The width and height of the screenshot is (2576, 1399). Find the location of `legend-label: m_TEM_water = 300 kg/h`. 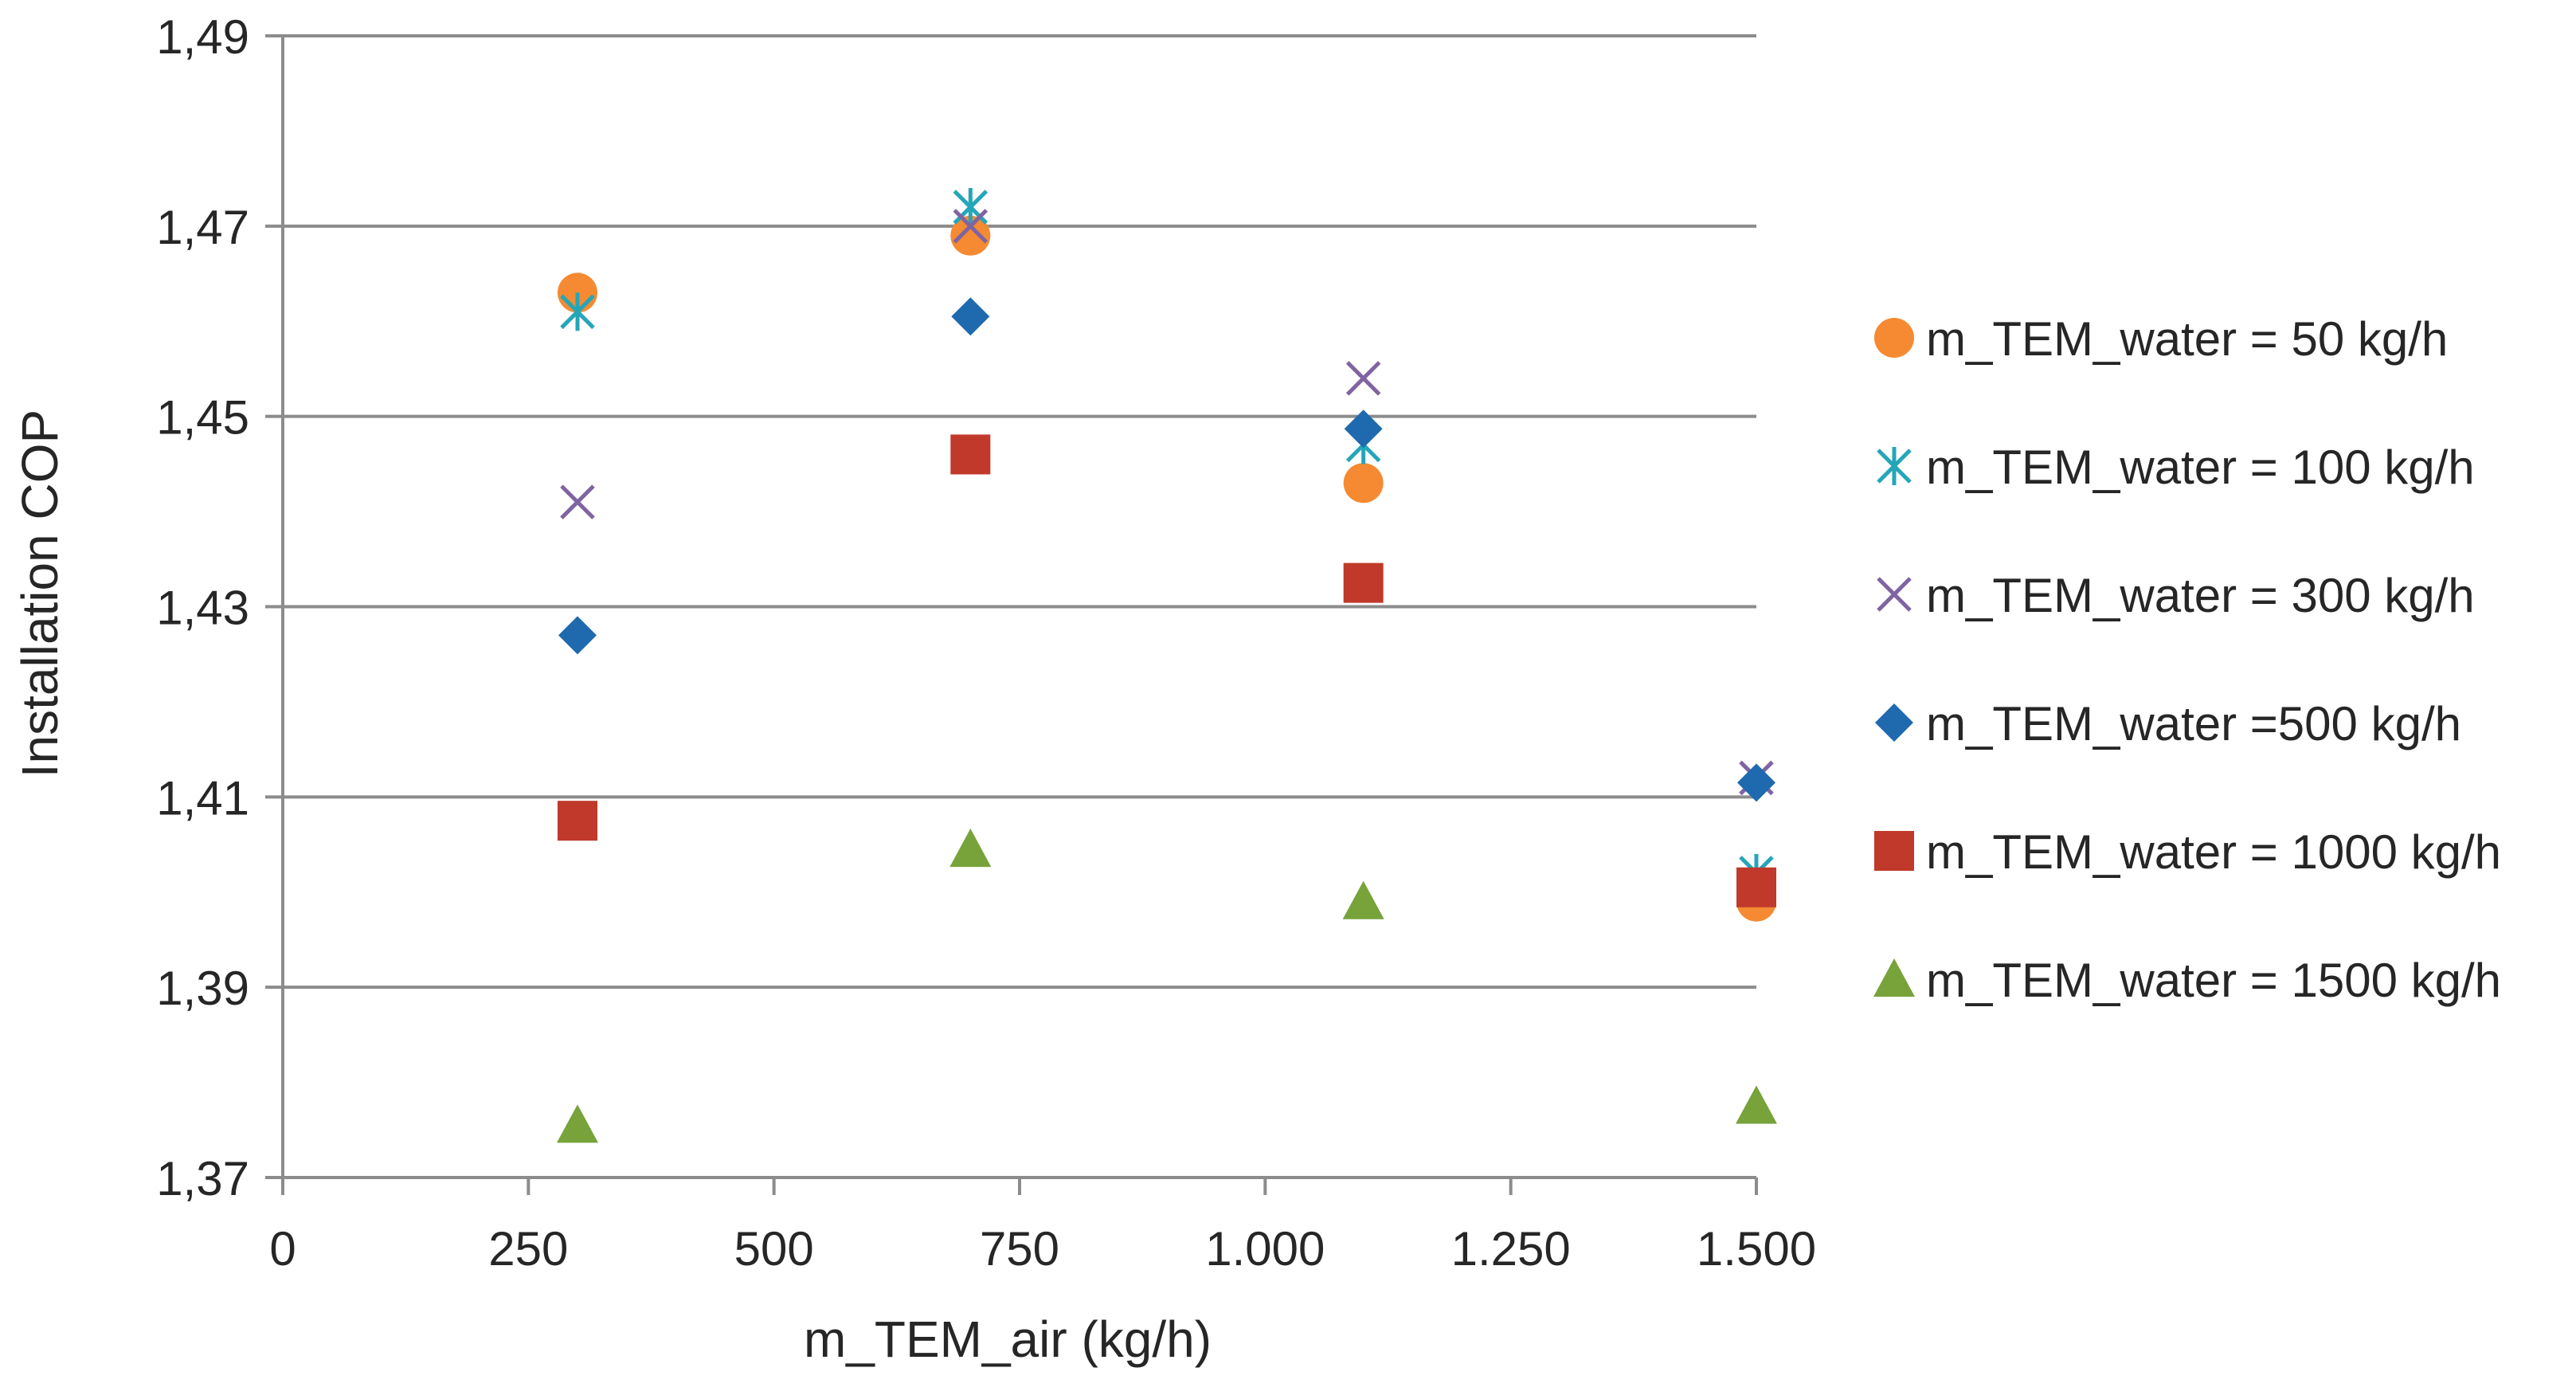

legend-label: m_TEM_water = 300 kg/h is located at coordinates (2200, 596).